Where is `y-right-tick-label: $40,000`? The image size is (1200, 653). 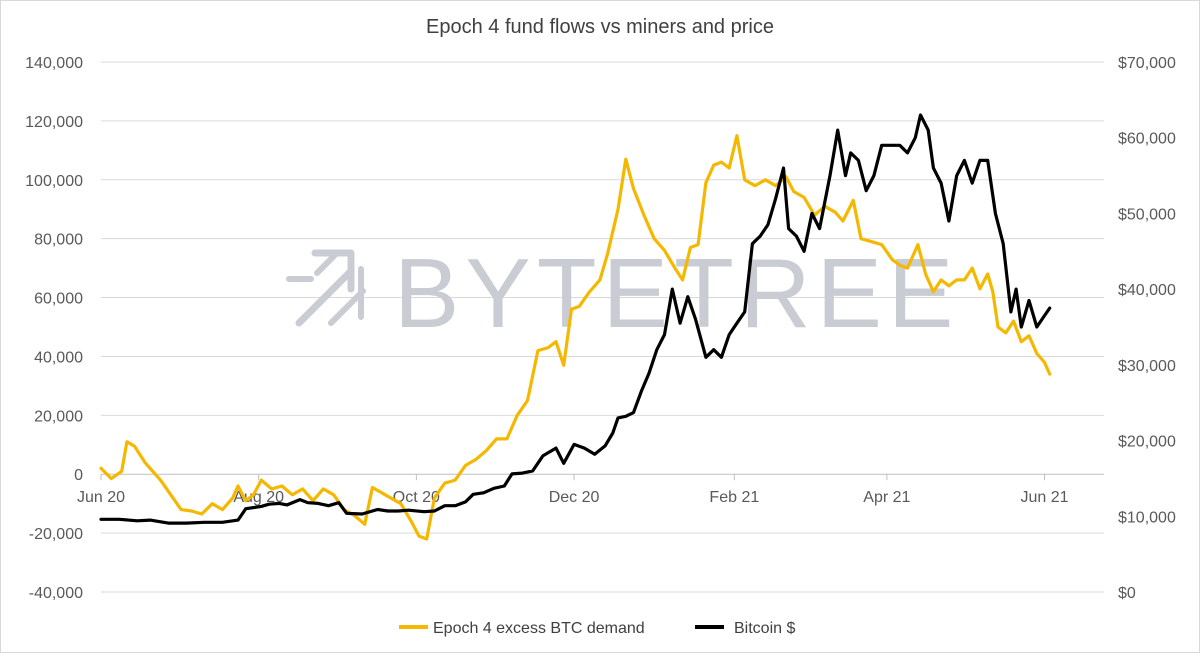
y-right-tick-label: $40,000 is located at coordinates (1147, 290).